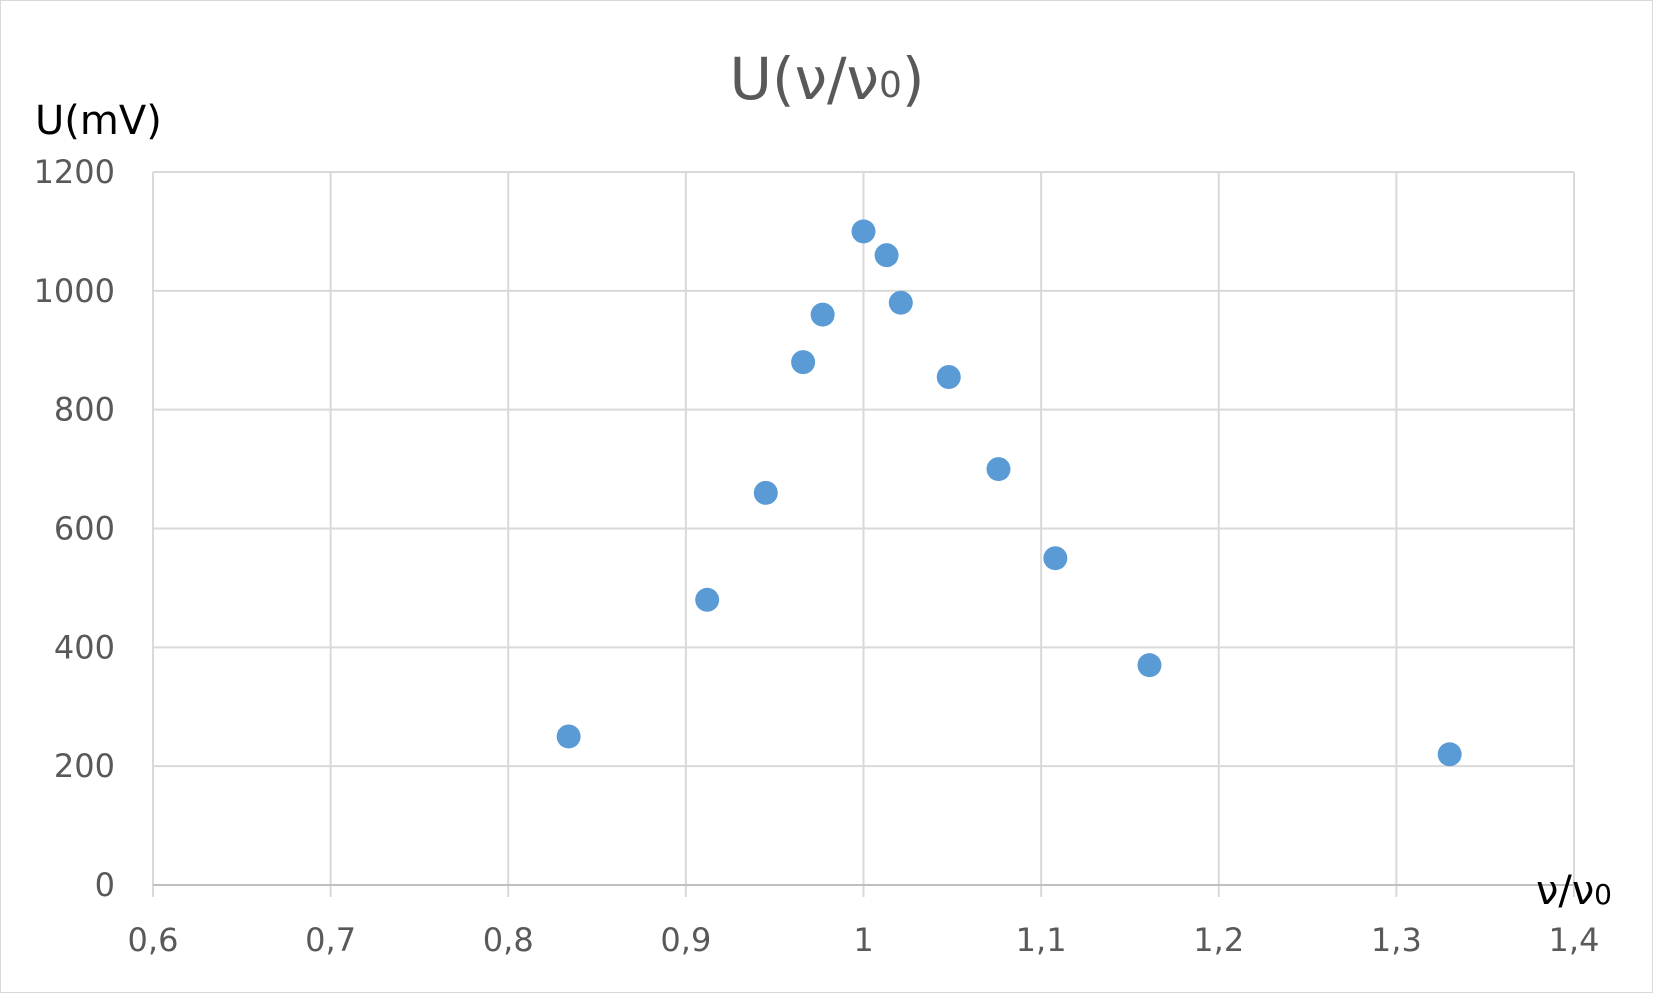  Describe the element at coordinates (508, 940) in the screenshot. I see `x-tick-label: 0,8` at that location.